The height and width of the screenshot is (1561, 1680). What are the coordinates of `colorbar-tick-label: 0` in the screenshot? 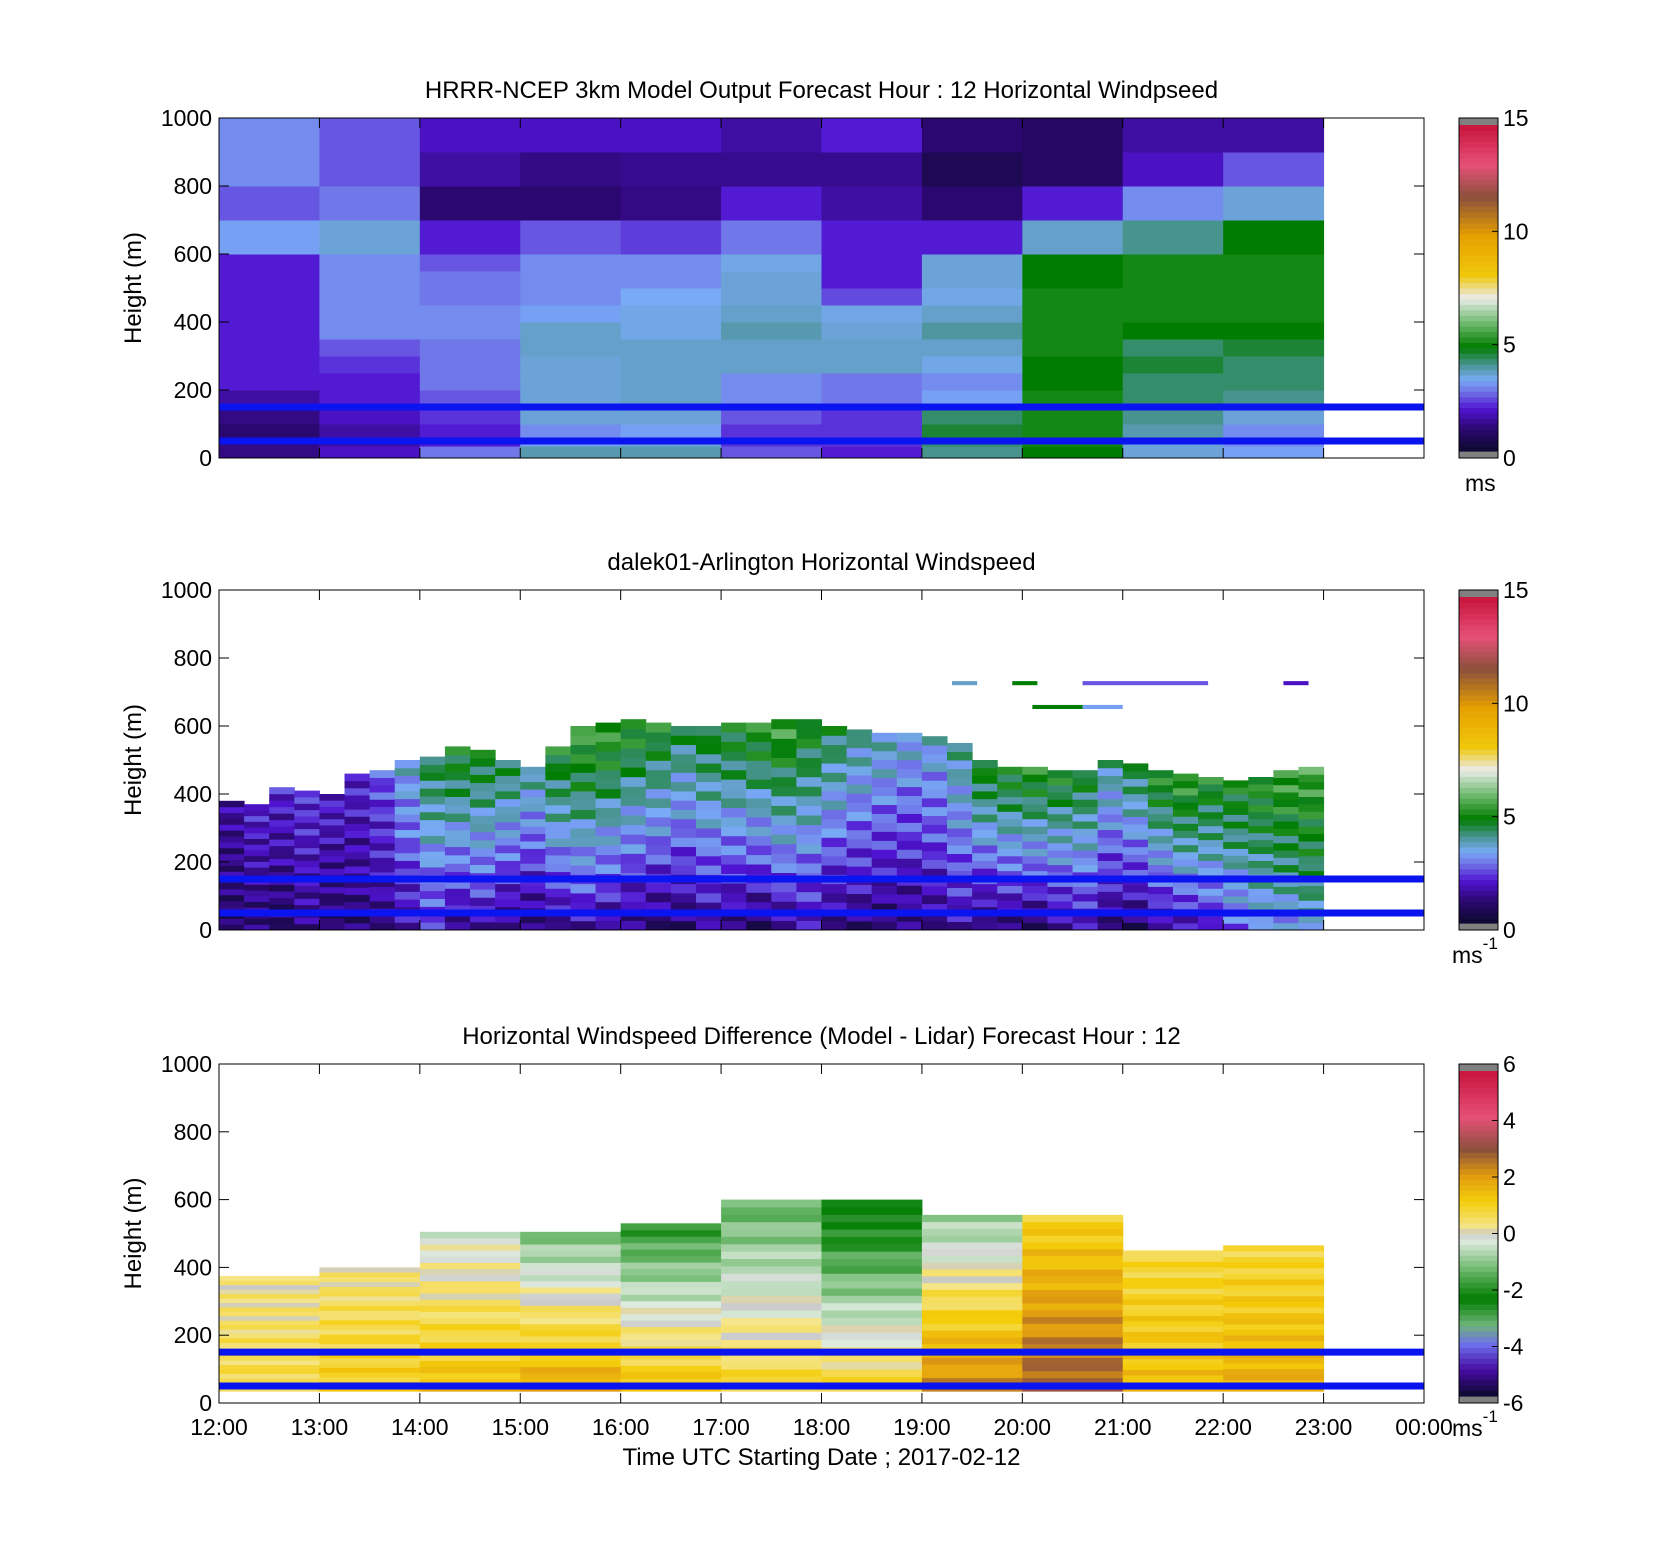 It's located at (1509, 930).